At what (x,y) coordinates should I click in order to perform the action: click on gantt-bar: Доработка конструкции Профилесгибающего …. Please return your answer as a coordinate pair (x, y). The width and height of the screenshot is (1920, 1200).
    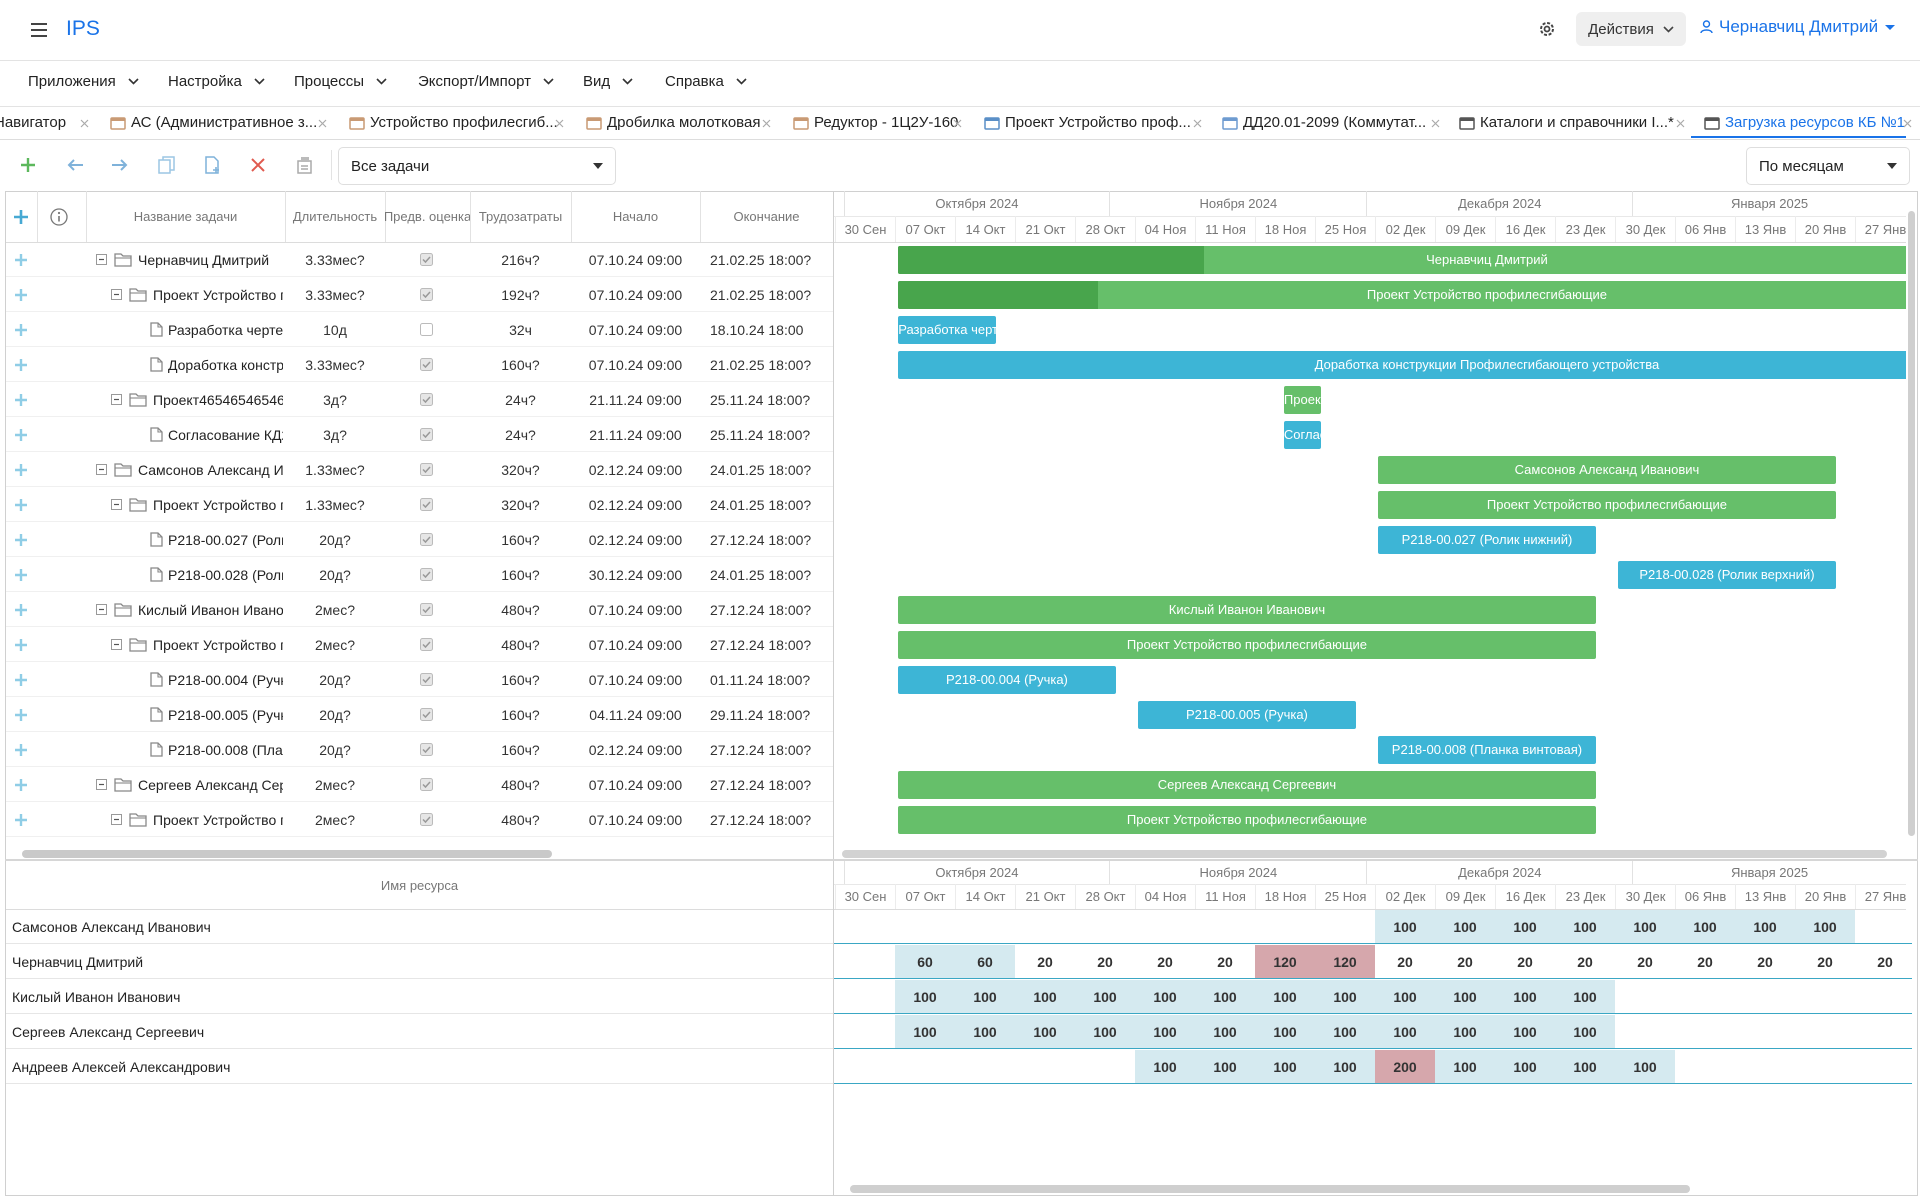
    Looking at the image, I should click on (1402, 365).